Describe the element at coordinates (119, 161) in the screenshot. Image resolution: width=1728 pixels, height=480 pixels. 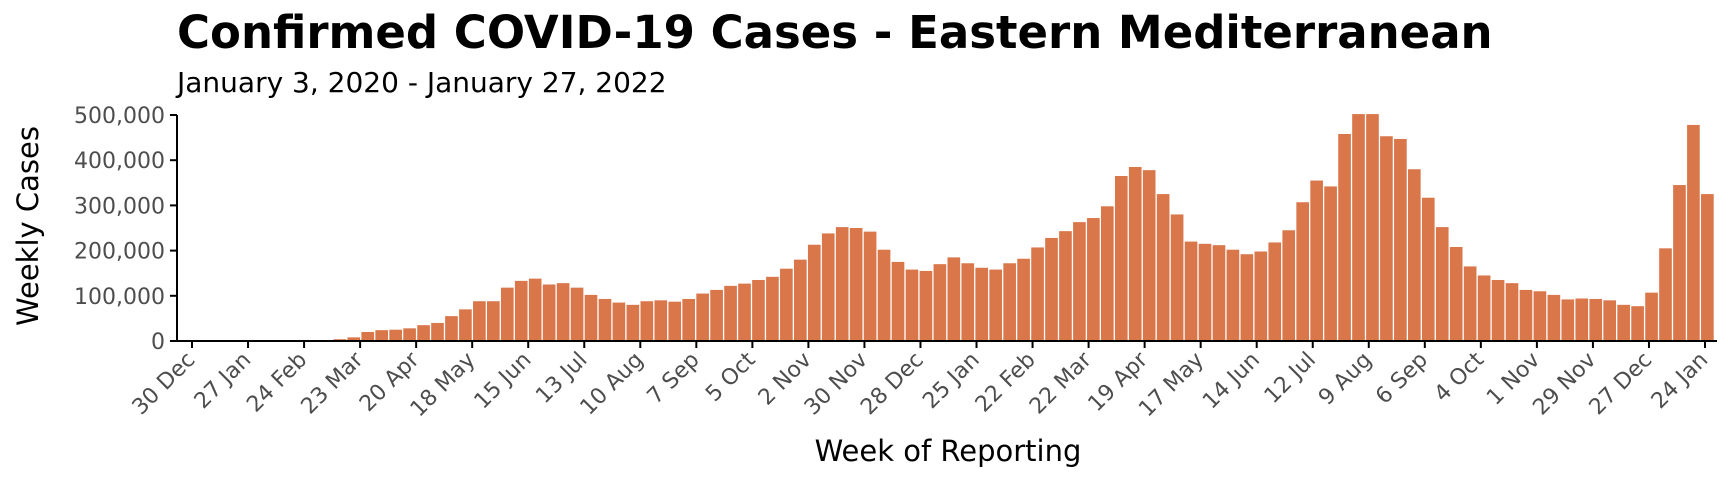
I see `y-tick-label: 400,000` at that location.